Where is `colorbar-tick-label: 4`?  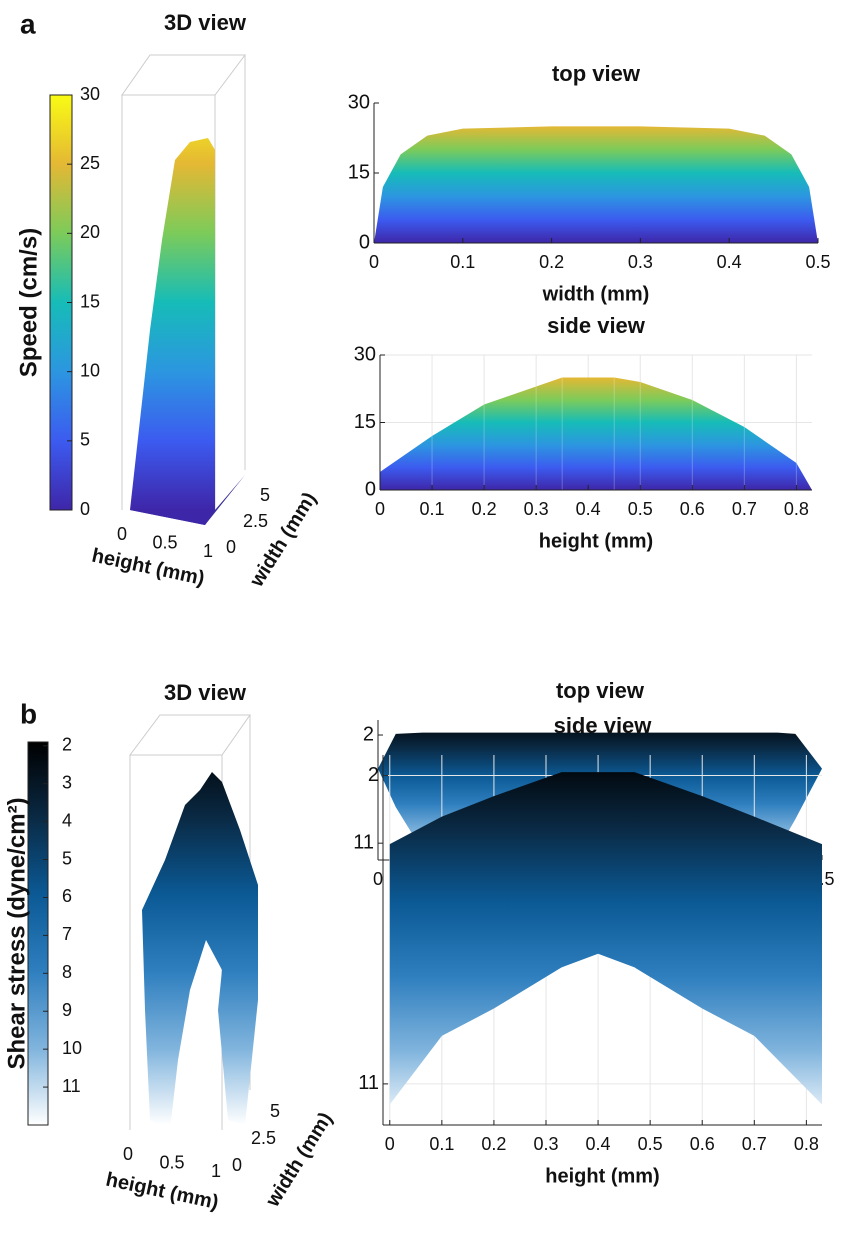
colorbar-tick-label: 4 is located at coordinates (67, 820).